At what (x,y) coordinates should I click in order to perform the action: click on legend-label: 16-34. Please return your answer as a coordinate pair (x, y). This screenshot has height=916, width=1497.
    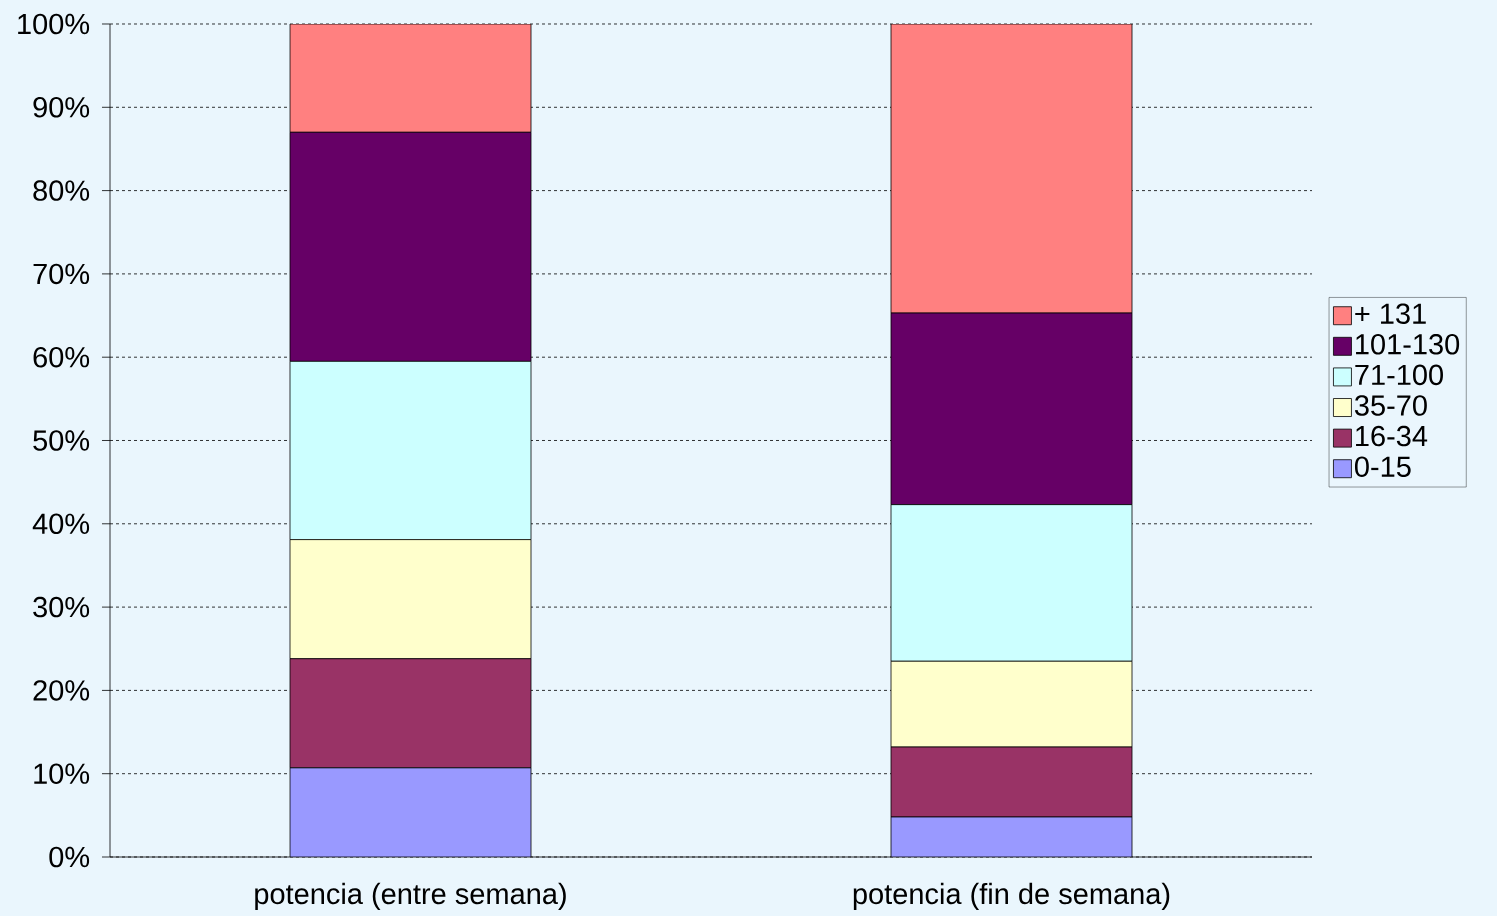
    Looking at the image, I should click on (1392, 436).